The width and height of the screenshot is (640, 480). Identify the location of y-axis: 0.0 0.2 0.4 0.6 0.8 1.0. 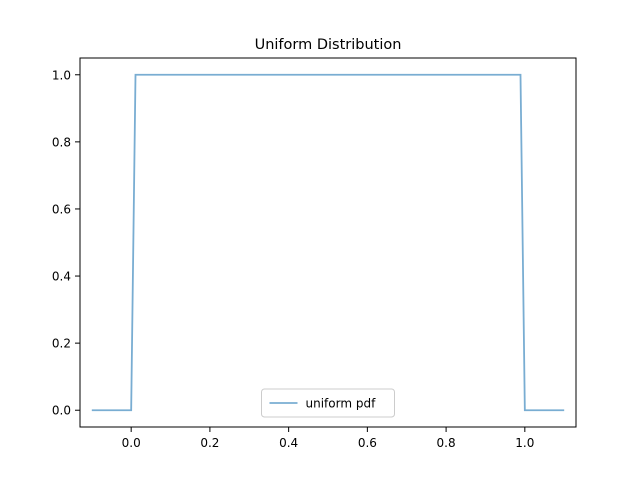
(66, 243).